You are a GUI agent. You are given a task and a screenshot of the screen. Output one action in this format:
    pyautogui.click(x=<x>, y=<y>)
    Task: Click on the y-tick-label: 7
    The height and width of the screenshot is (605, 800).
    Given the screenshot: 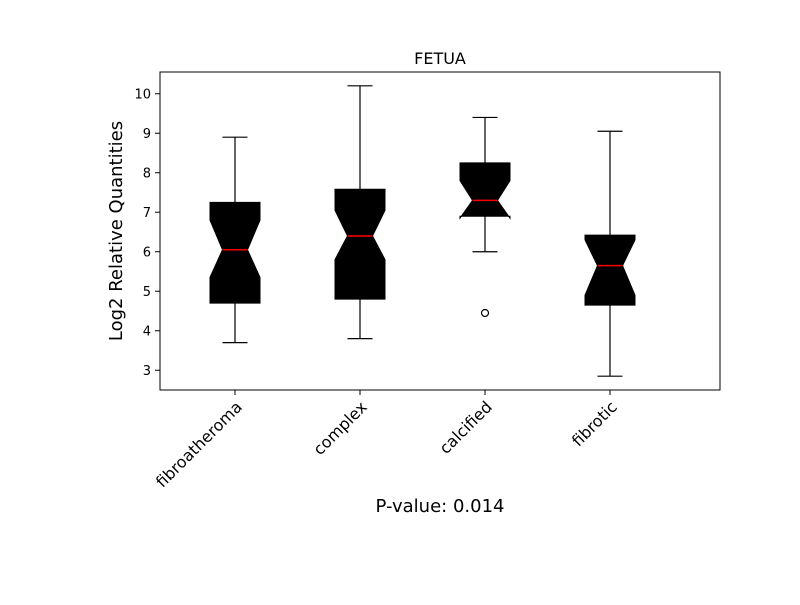 What is the action you would take?
    pyautogui.click(x=147, y=213)
    